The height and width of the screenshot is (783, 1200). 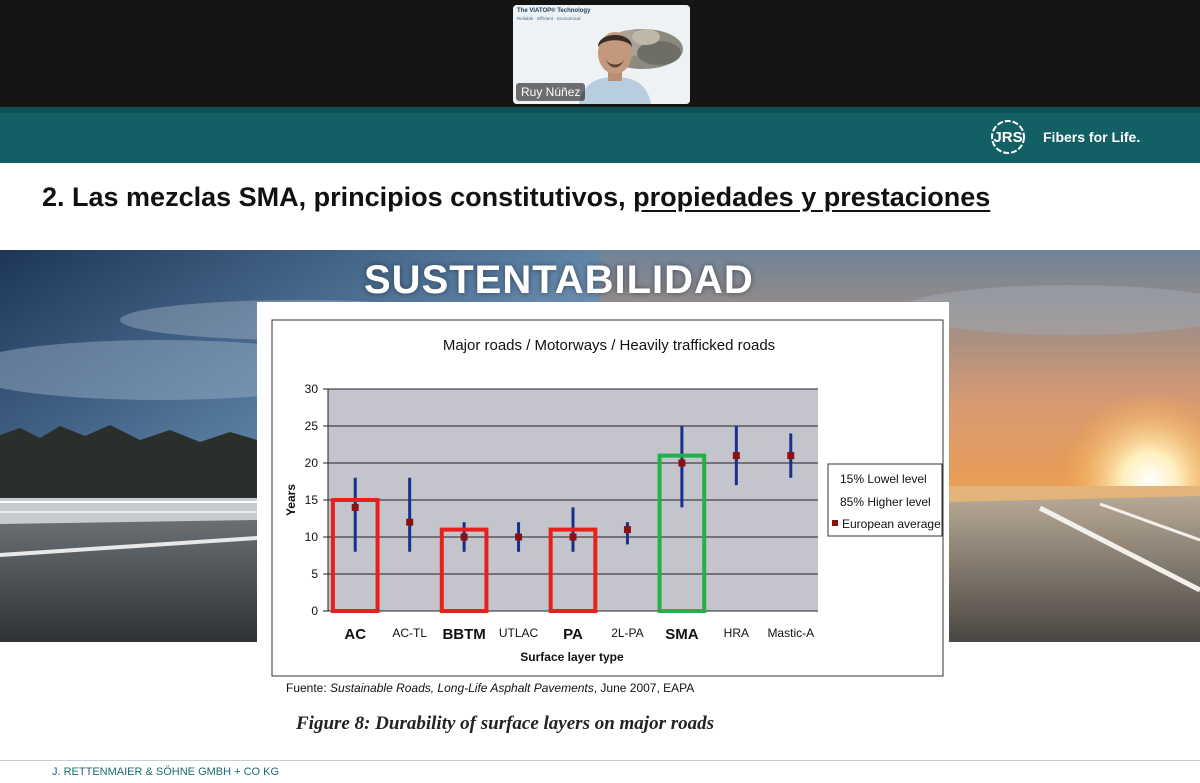 I want to click on x-tick-label: Mastic-A, so click(x=790, y=633).